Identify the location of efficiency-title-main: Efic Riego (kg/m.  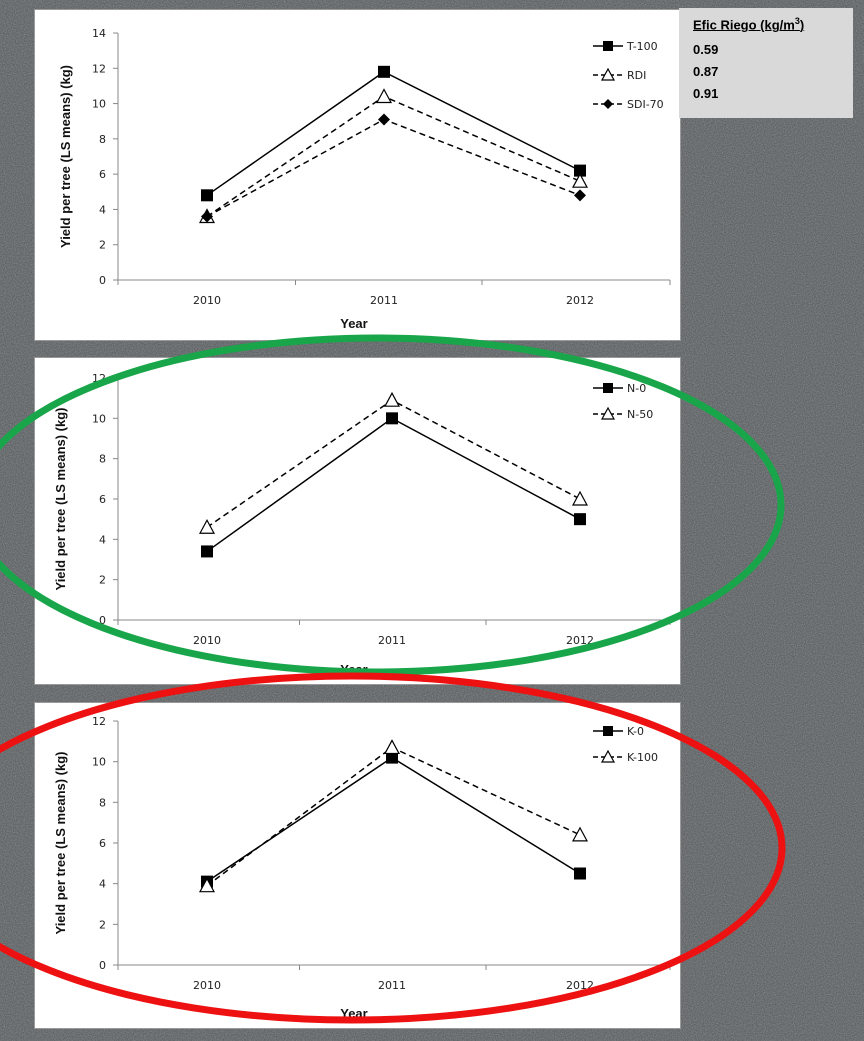
(744, 25).